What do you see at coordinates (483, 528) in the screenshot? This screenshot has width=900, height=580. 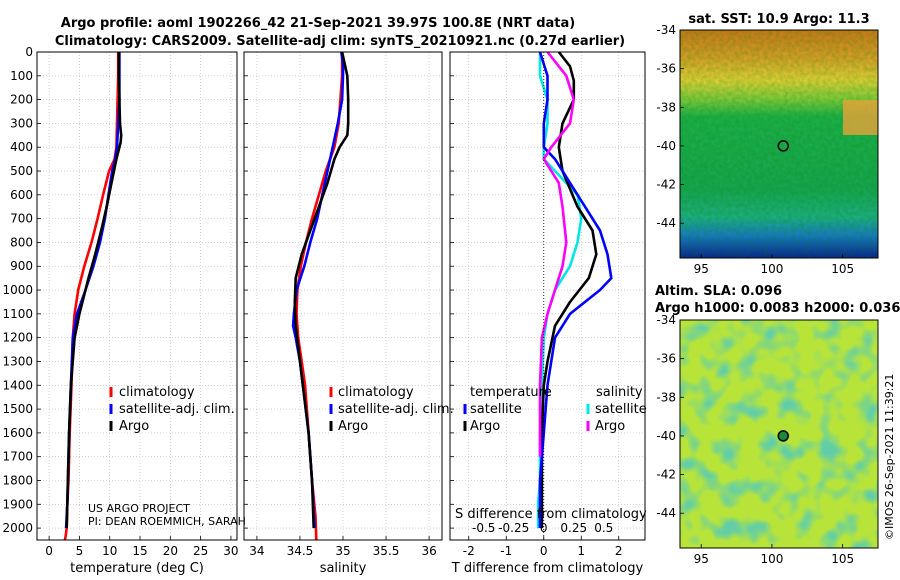 I see `s-diff-tick-label: -0.5` at bounding box center [483, 528].